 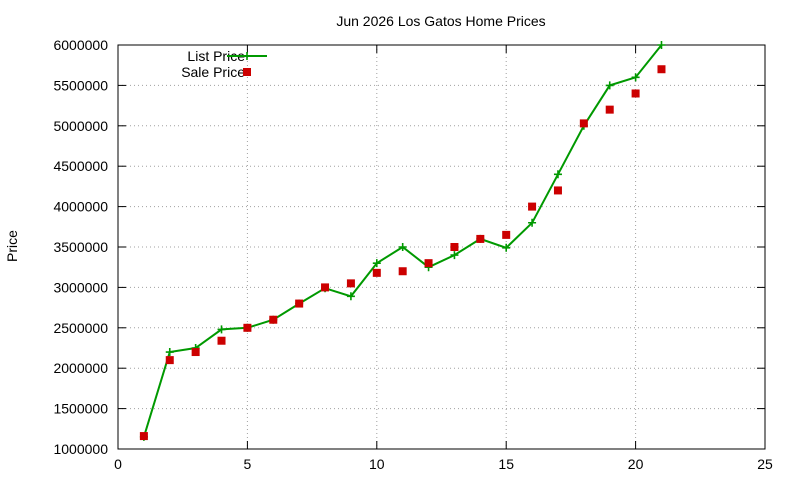 What do you see at coordinates (247, 72) in the screenshot?
I see `legend-square-marker` at bounding box center [247, 72].